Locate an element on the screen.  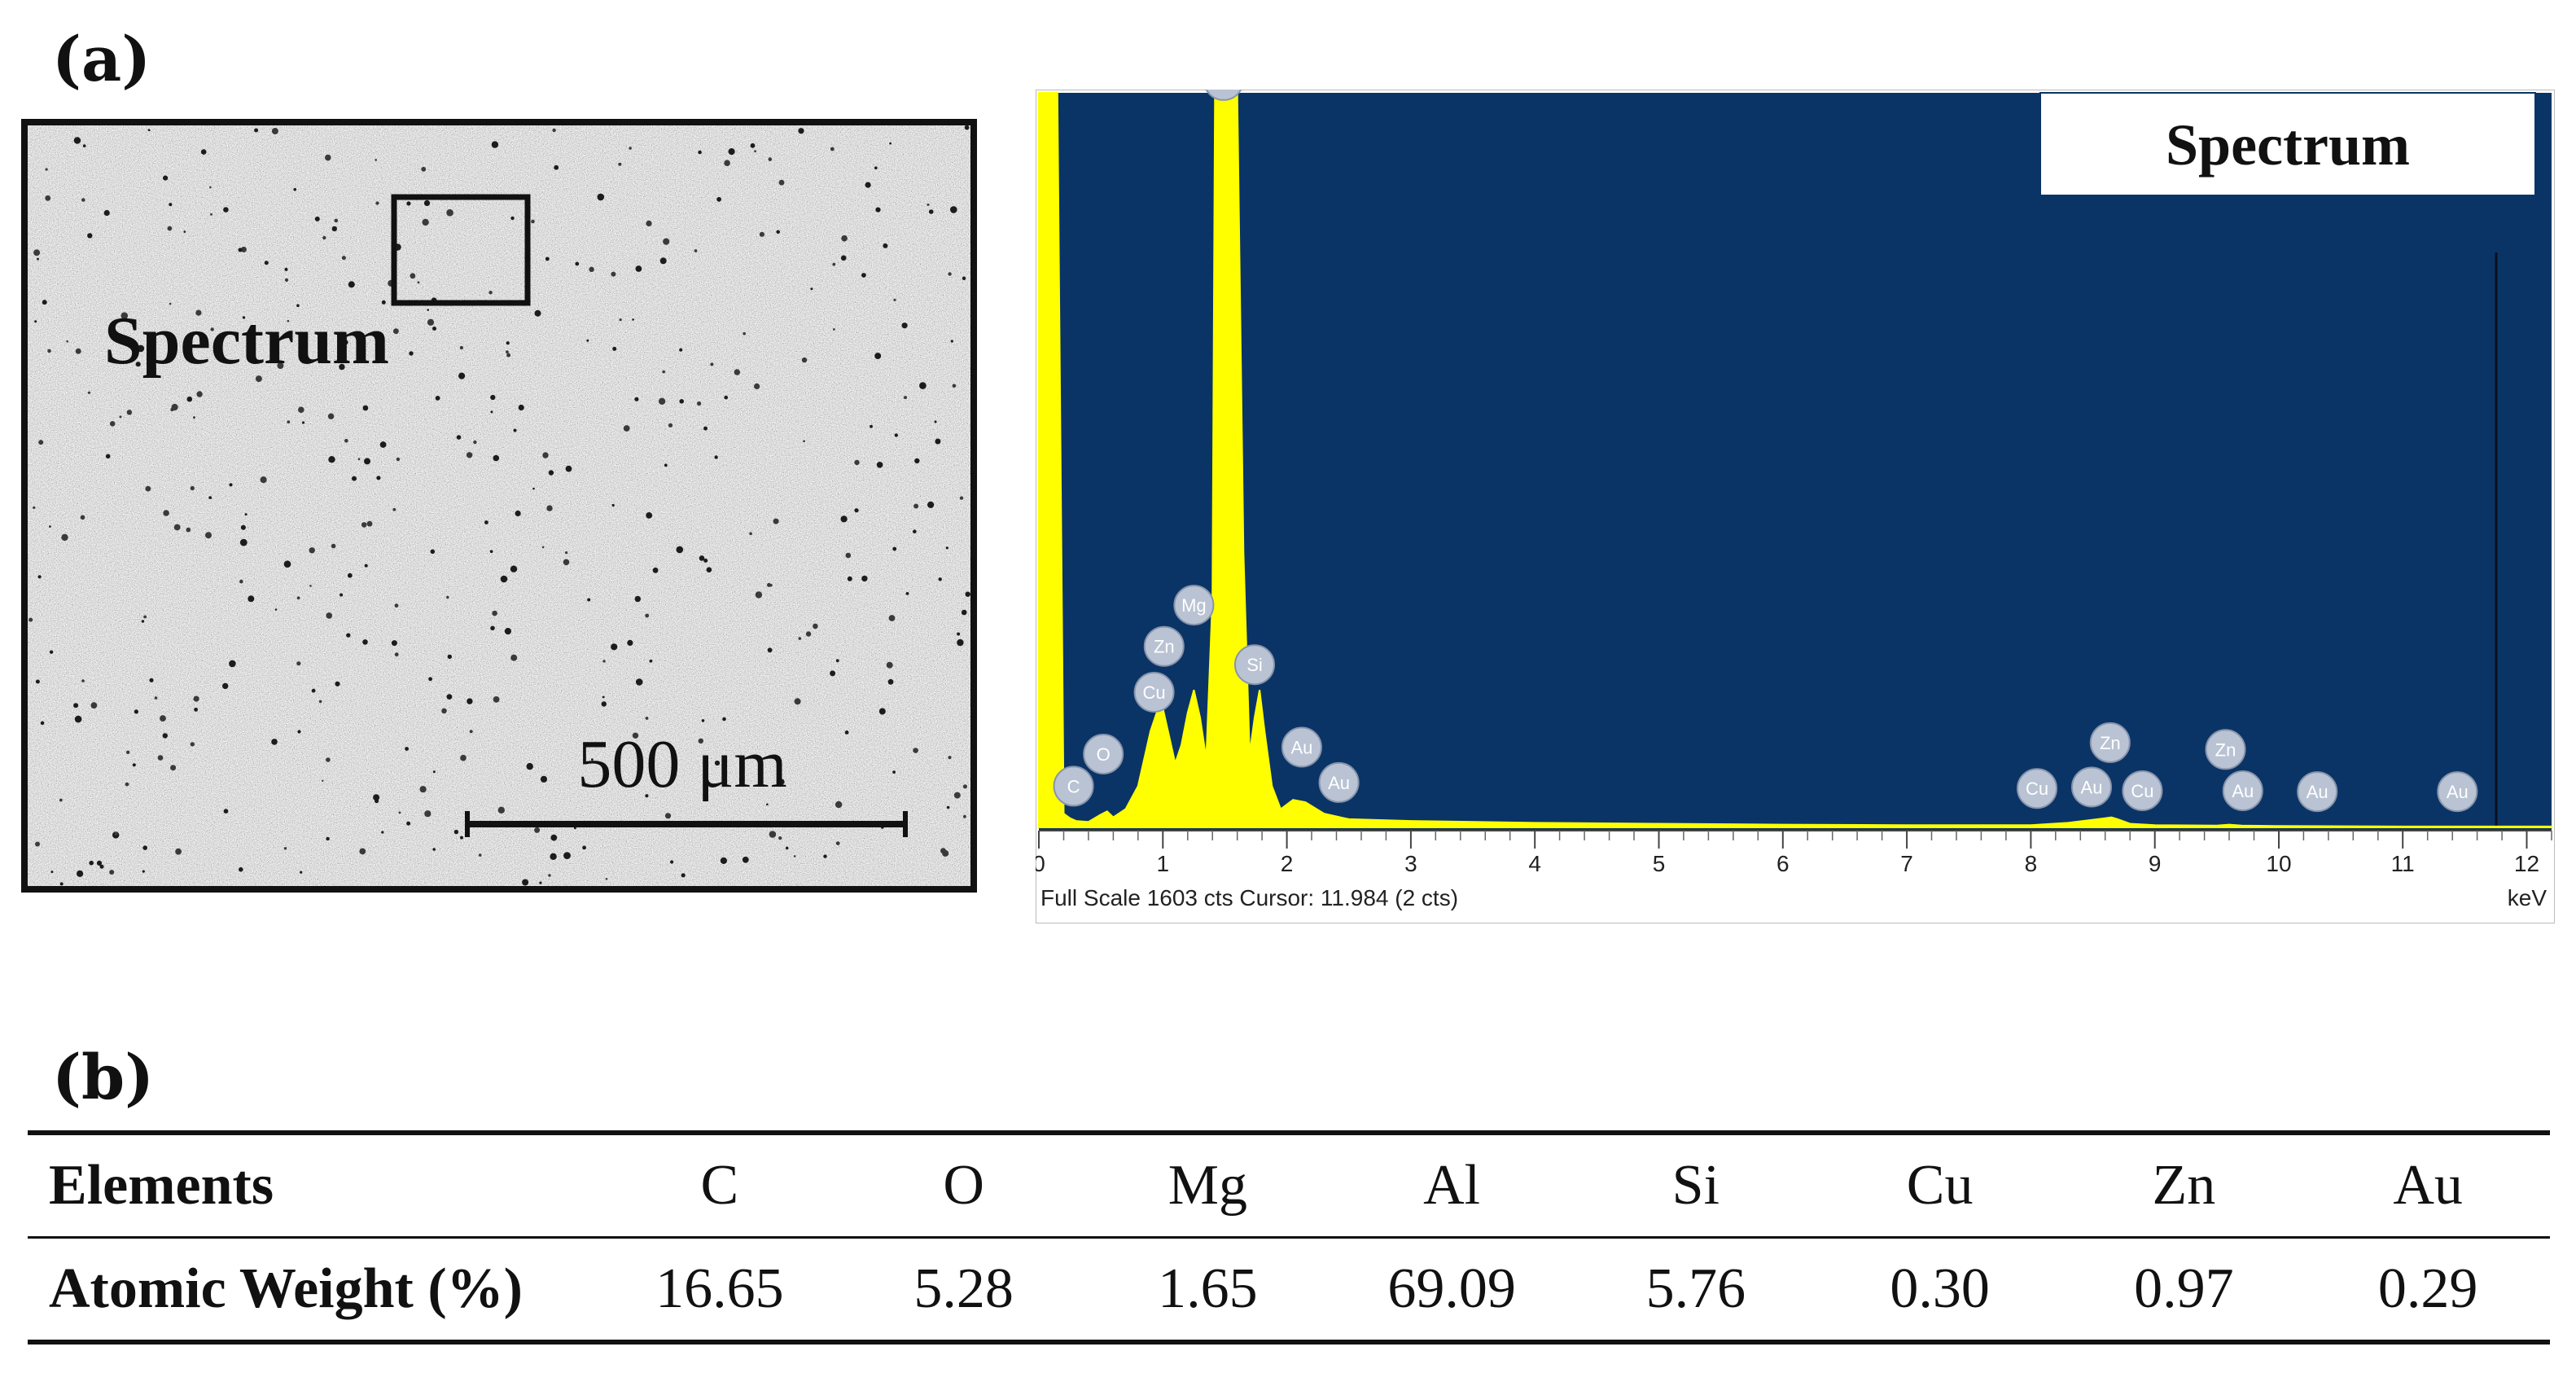
peak-marker-label: Cu is located at coordinates (2037, 789).